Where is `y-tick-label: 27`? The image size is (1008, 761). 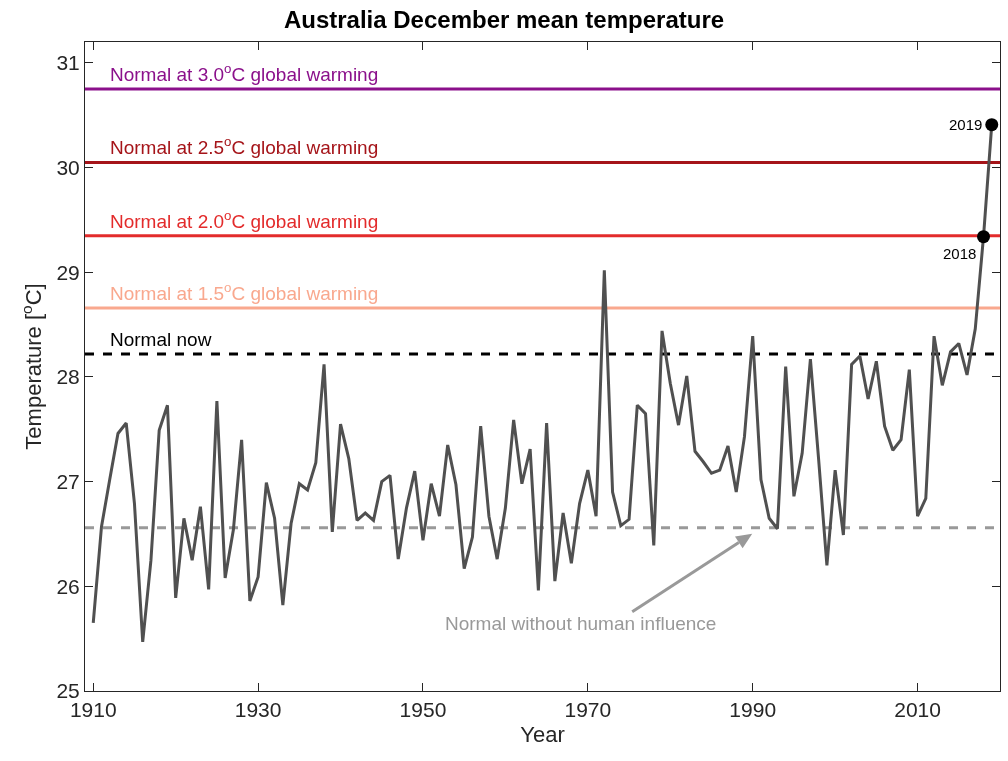 y-tick-label: 27 is located at coordinates (68, 481).